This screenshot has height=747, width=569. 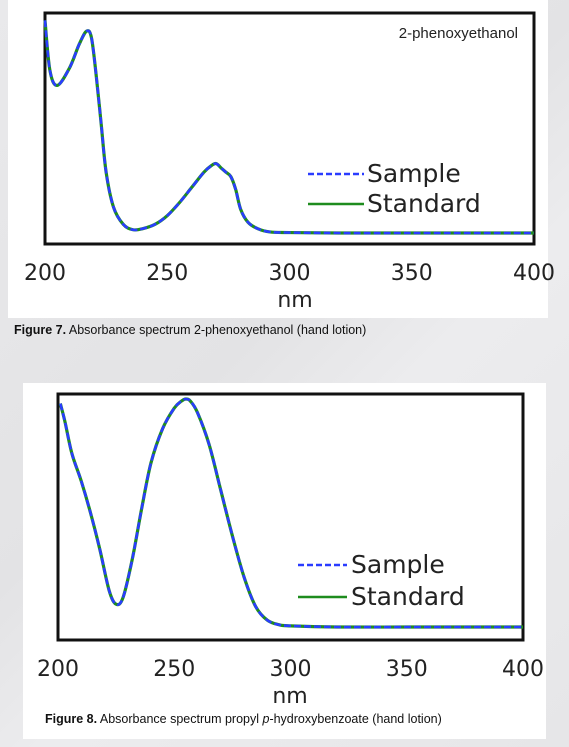 What do you see at coordinates (58, 669) in the screenshot?
I see `figure-8-x-tick-label: 200` at bounding box center [58, 669].